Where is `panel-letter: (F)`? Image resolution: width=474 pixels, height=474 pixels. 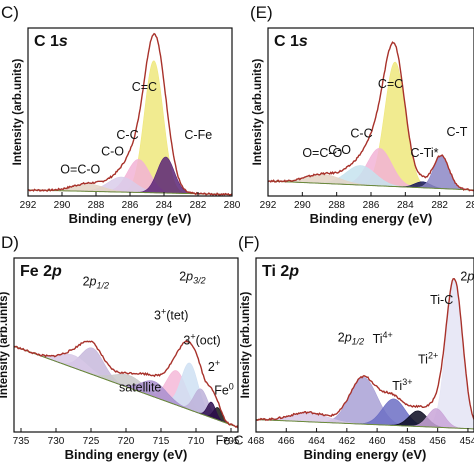
panel-letter: (F) is located at coordinates (249, 242).